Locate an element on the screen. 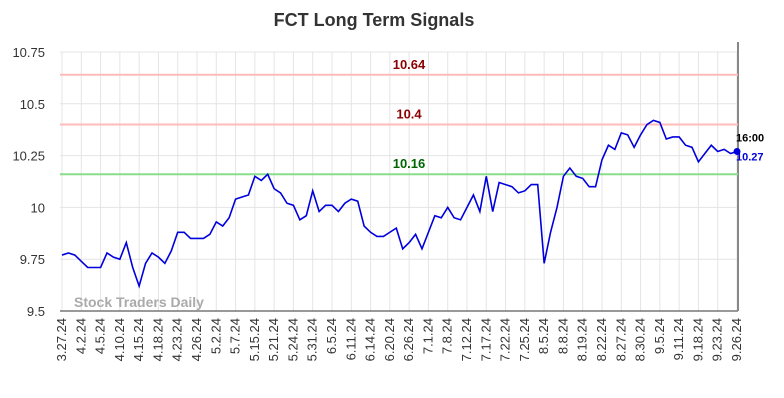 Image resolution: width=784 pixels, height=398 pixels. y-tick-label: 10.75 is located at coordinates (28, 52).